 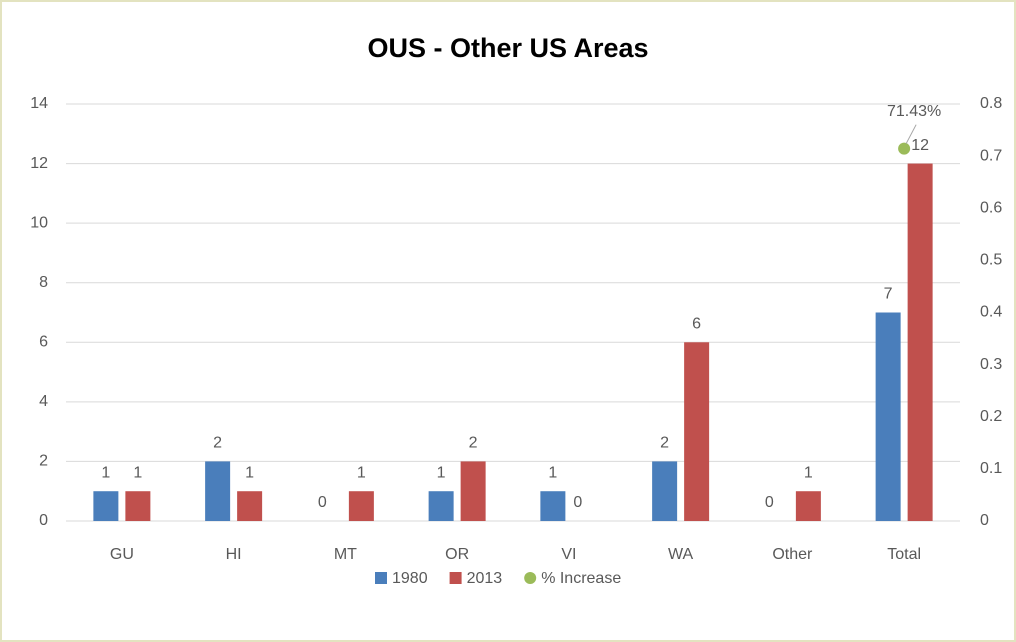 What do you see at coordinates (792, 554) in the screenshot?
I see `x-tick-label: Other` at bounding box center [792, 554].